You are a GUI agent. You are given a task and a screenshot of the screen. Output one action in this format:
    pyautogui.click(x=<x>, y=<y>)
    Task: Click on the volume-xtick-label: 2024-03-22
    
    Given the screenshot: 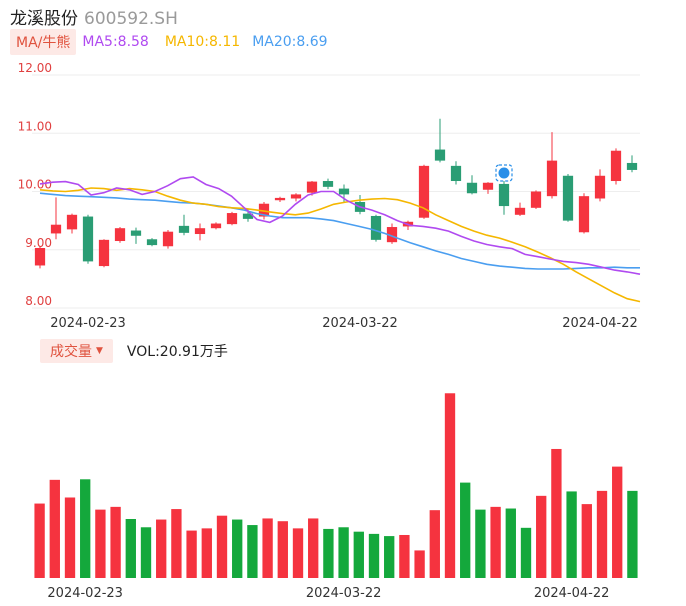 What is the action you would take?
    pyautogui.click(x=344, y=593)
    